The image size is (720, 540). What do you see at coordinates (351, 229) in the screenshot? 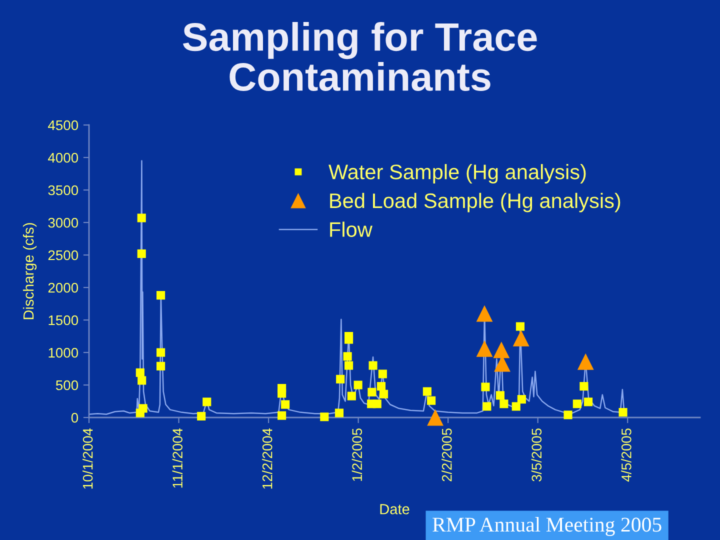
I see `legend-label: Flow` at bounding box center [351, 229].